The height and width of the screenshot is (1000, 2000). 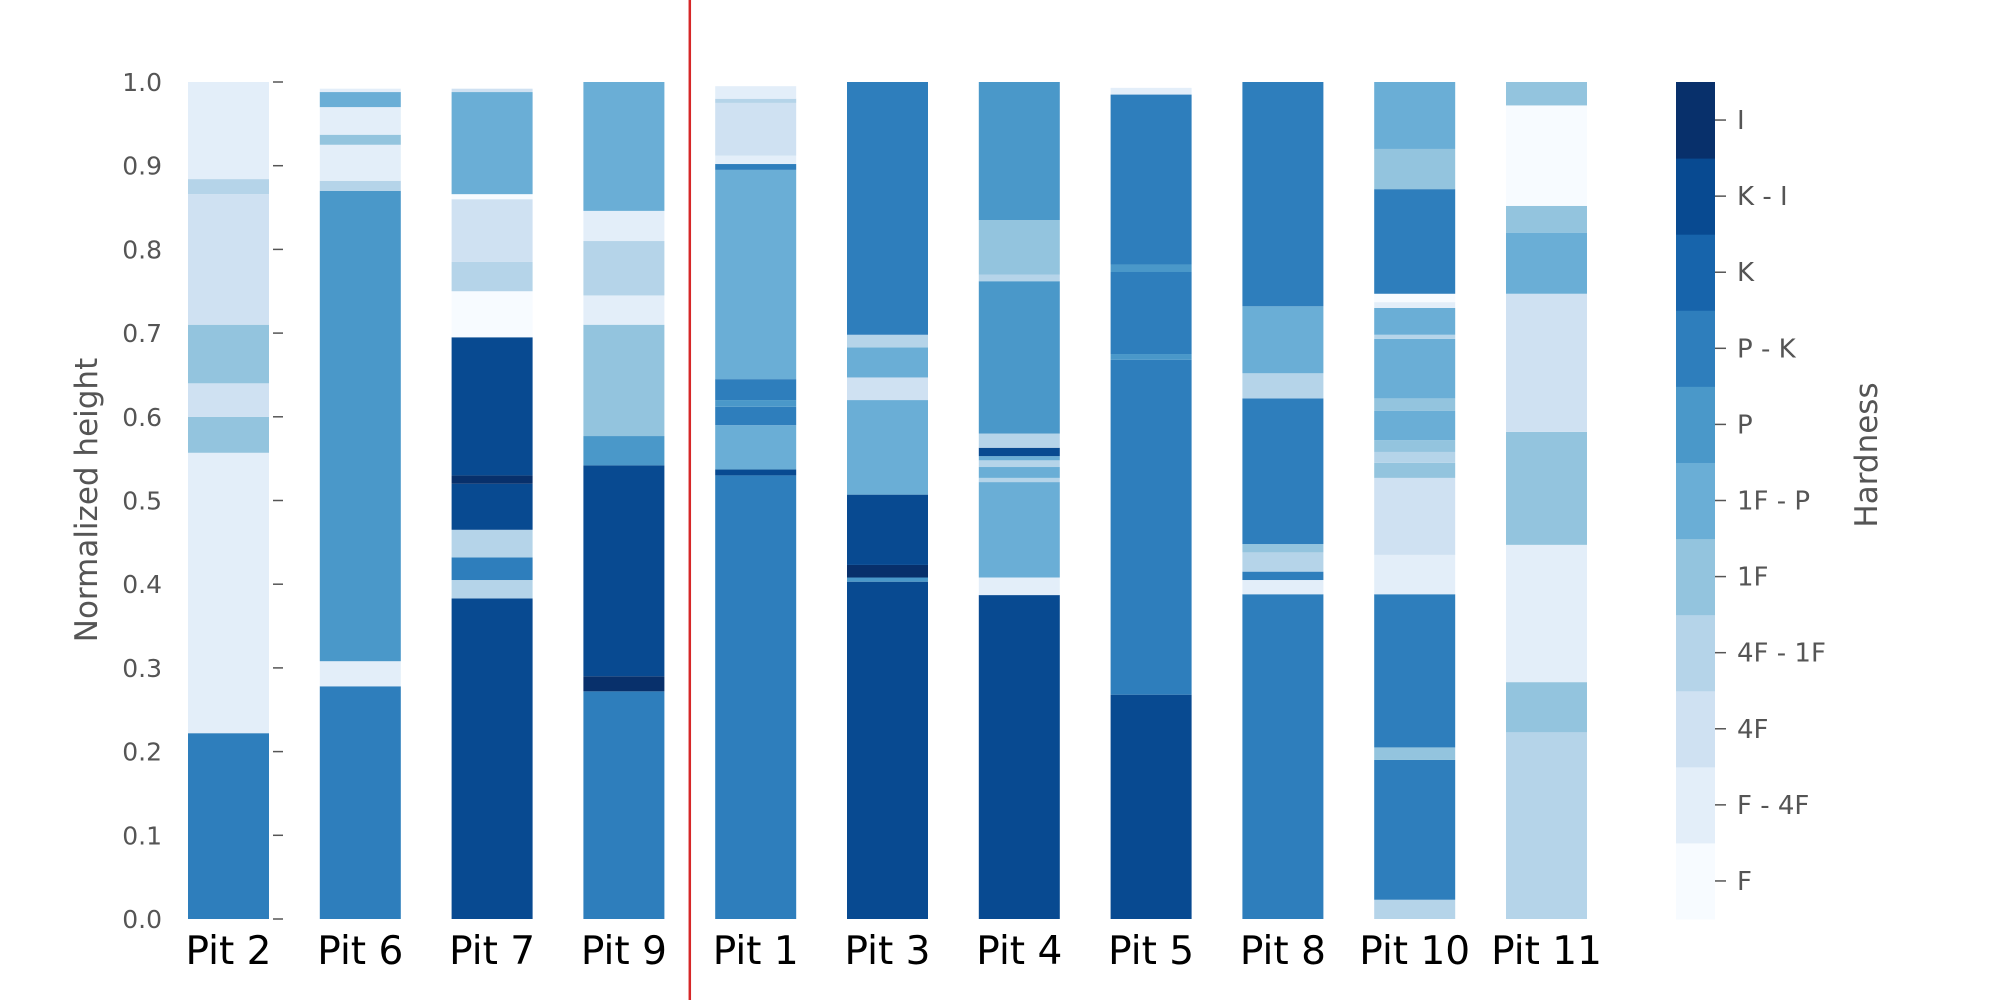 What do you see at coordinates (142, 333) in the screenshot?
I see `y-tick-label: 0.7` at bounding box center [142, 333].